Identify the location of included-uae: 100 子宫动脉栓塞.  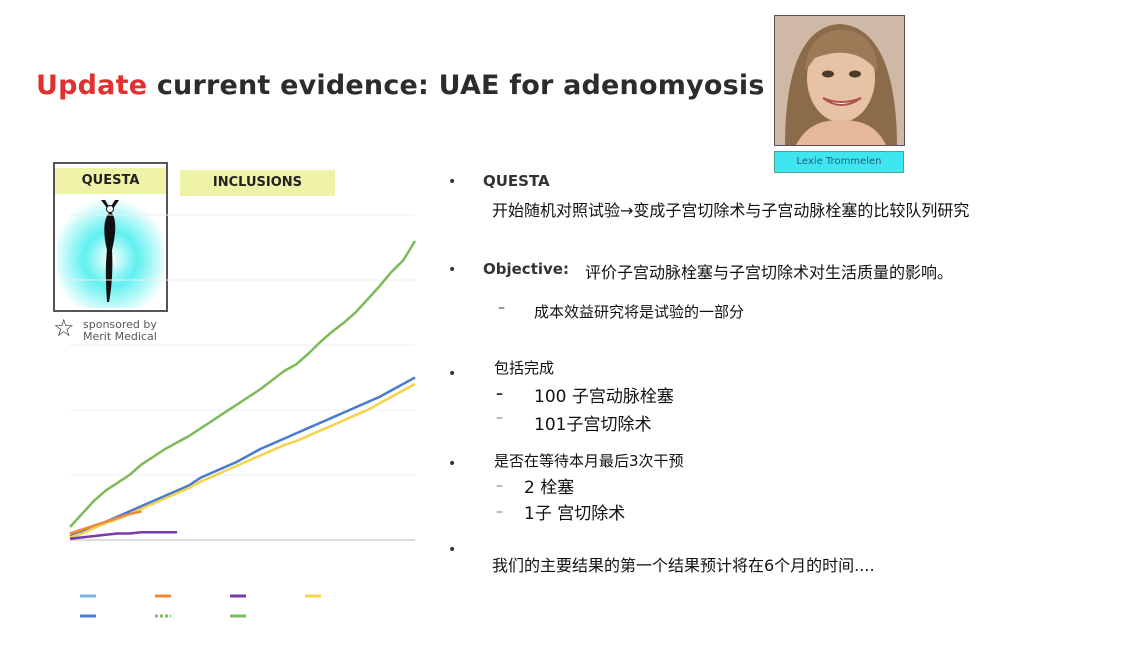
(604, 397).